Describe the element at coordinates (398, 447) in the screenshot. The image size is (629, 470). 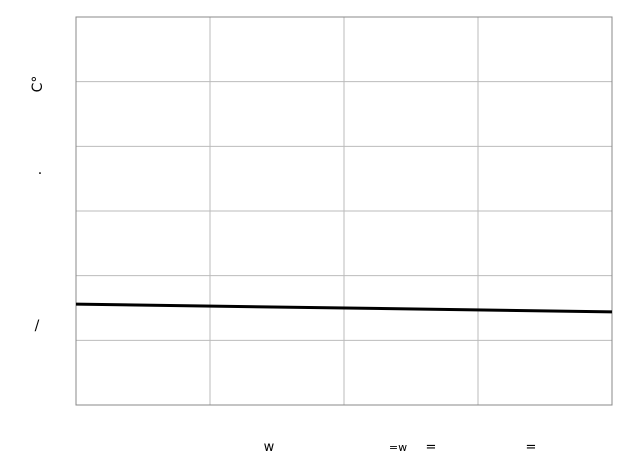
I see `x-tick-label: =w` at that location.